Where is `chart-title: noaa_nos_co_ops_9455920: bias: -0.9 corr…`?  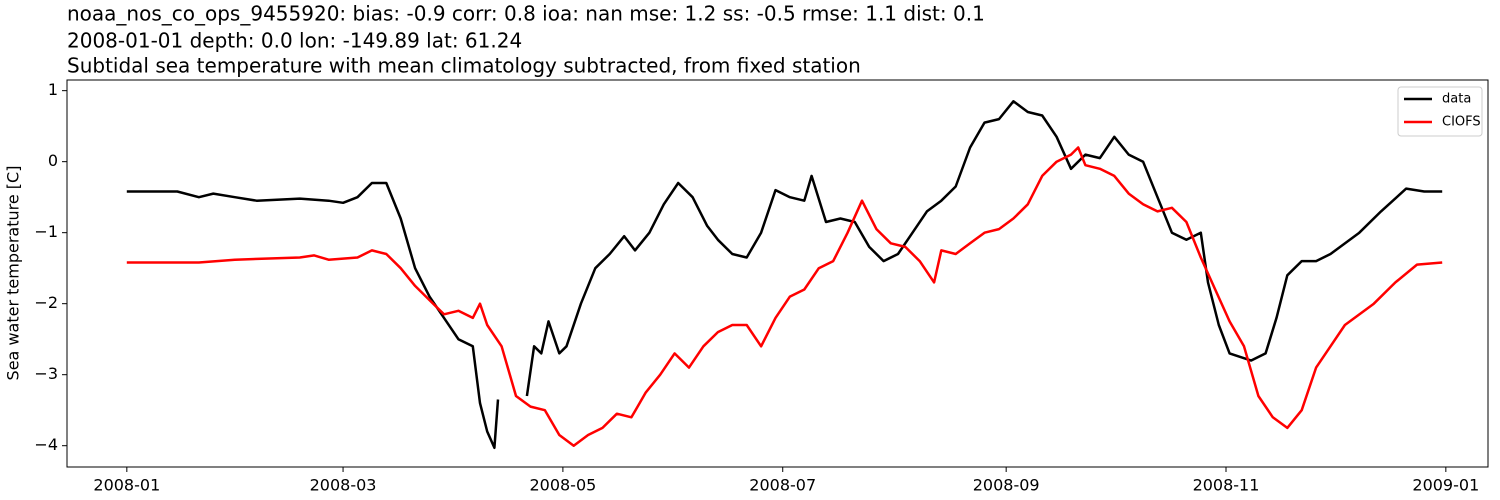
chart-title: noaa_nos_co_ops_9455920: bias: -0.9 corr… is located at coordinates (526, 14).